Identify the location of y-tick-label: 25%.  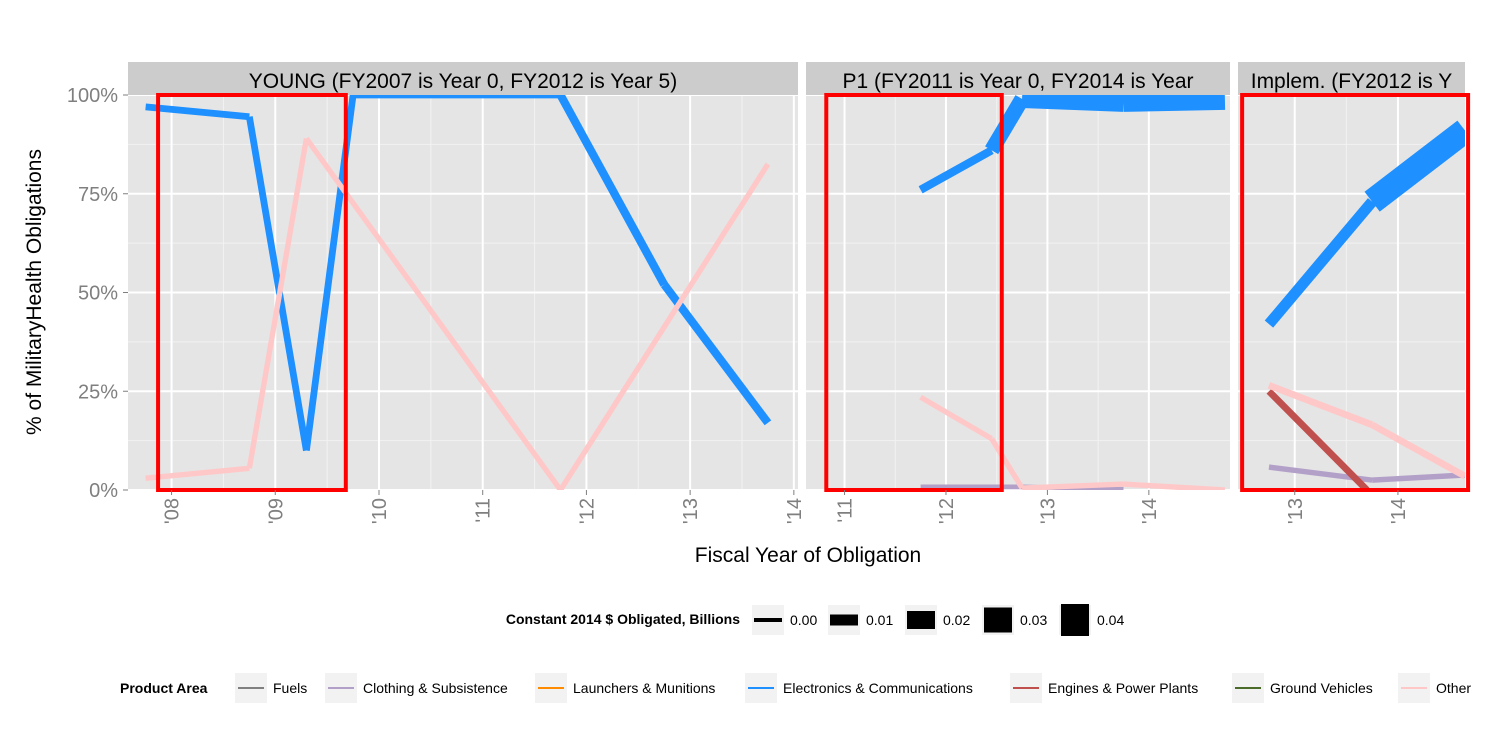
(98, 392).